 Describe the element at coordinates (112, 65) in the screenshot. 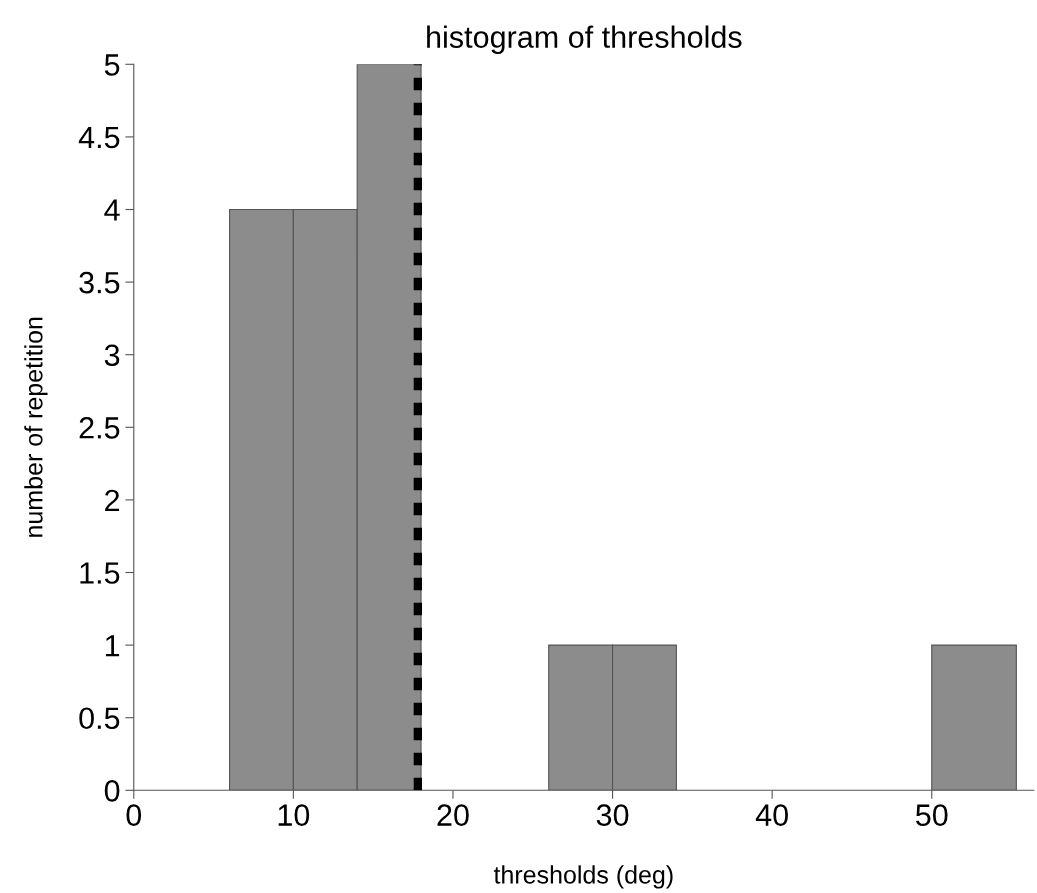

I see `y-tick-label: 5` at that location.